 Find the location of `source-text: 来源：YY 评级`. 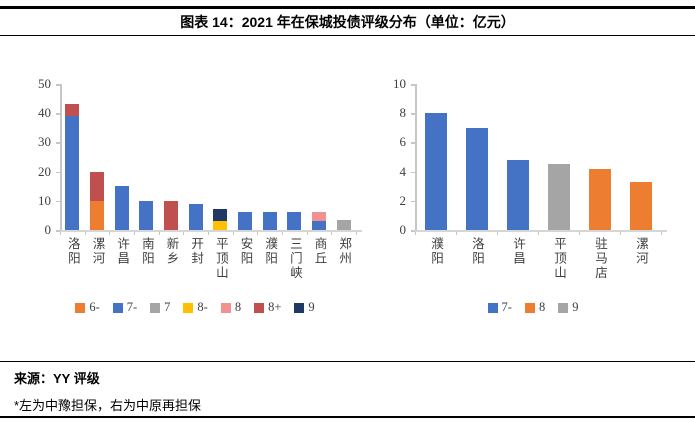

source-text: 来源：YY 评级 is located at coordinates (57, 378).